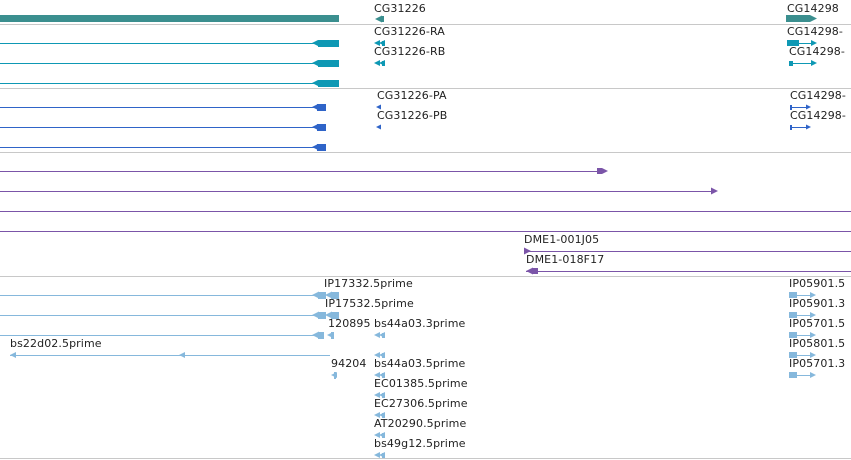 Image resolution: width=851 pixels, height=460 pixels. What do you see at coordinates (817, 343) in the screenshot?
I see `est-label-ip05801-5: IP05801.5` at bounding box center [817, 343].